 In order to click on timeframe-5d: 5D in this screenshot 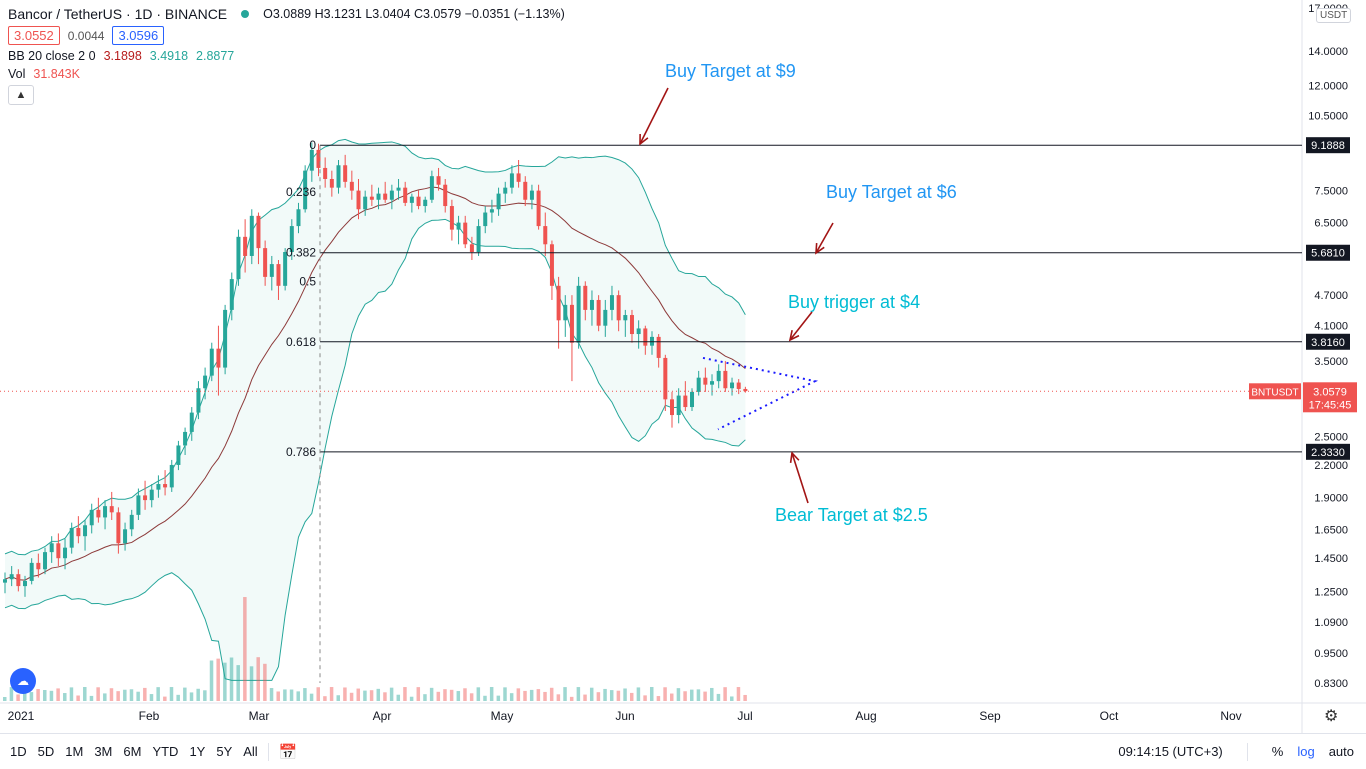, I will do `click(46, 751)`.